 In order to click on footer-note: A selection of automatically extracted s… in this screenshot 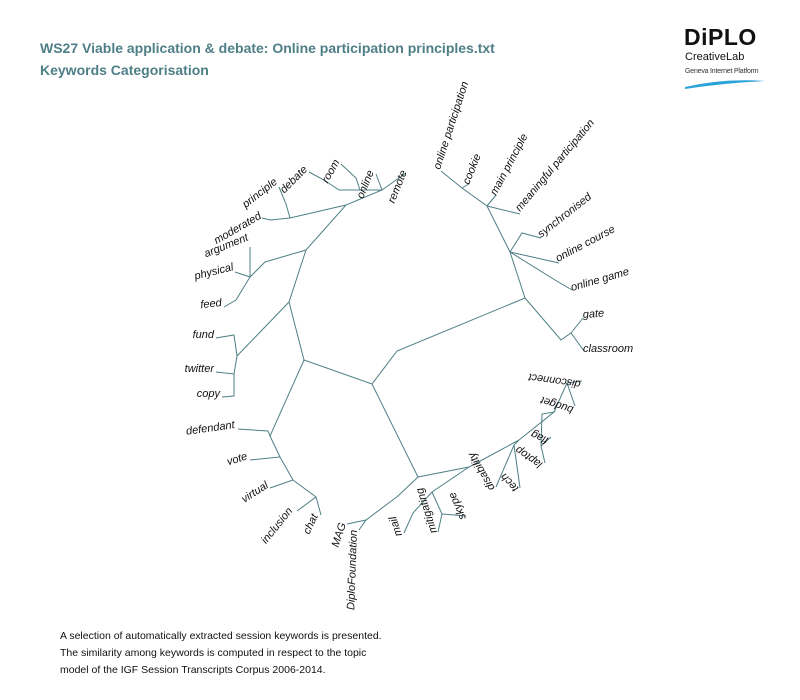, I will do `click(221, 653)`.